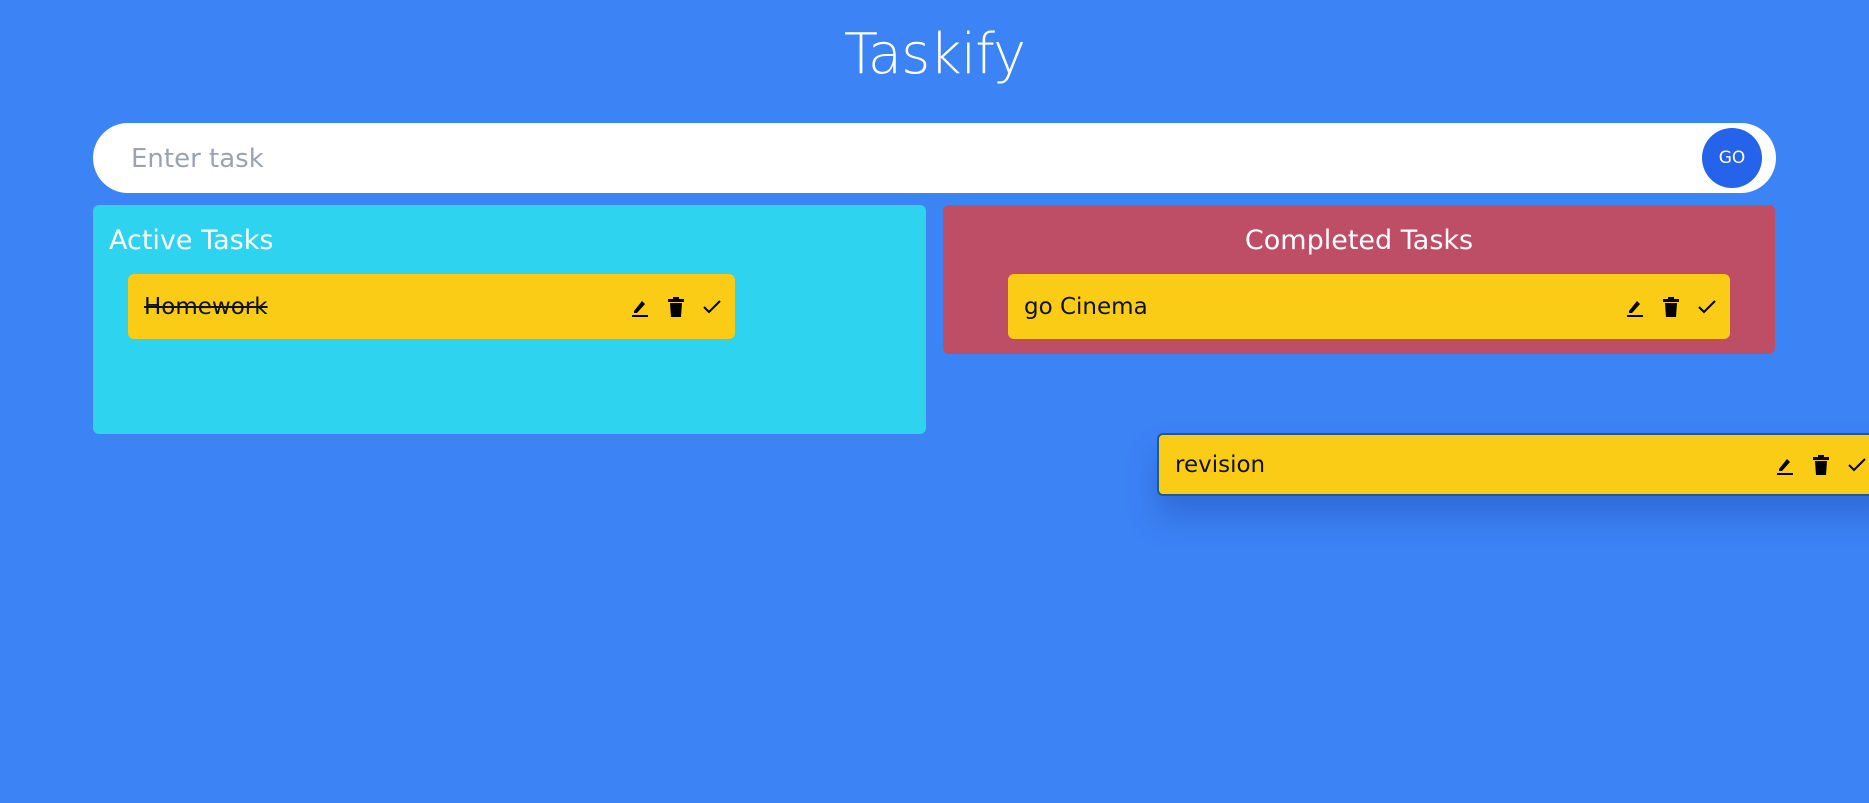 This screenshot has width=1869, height=803. I want to click on task-text: Homework, so click(206, 306).